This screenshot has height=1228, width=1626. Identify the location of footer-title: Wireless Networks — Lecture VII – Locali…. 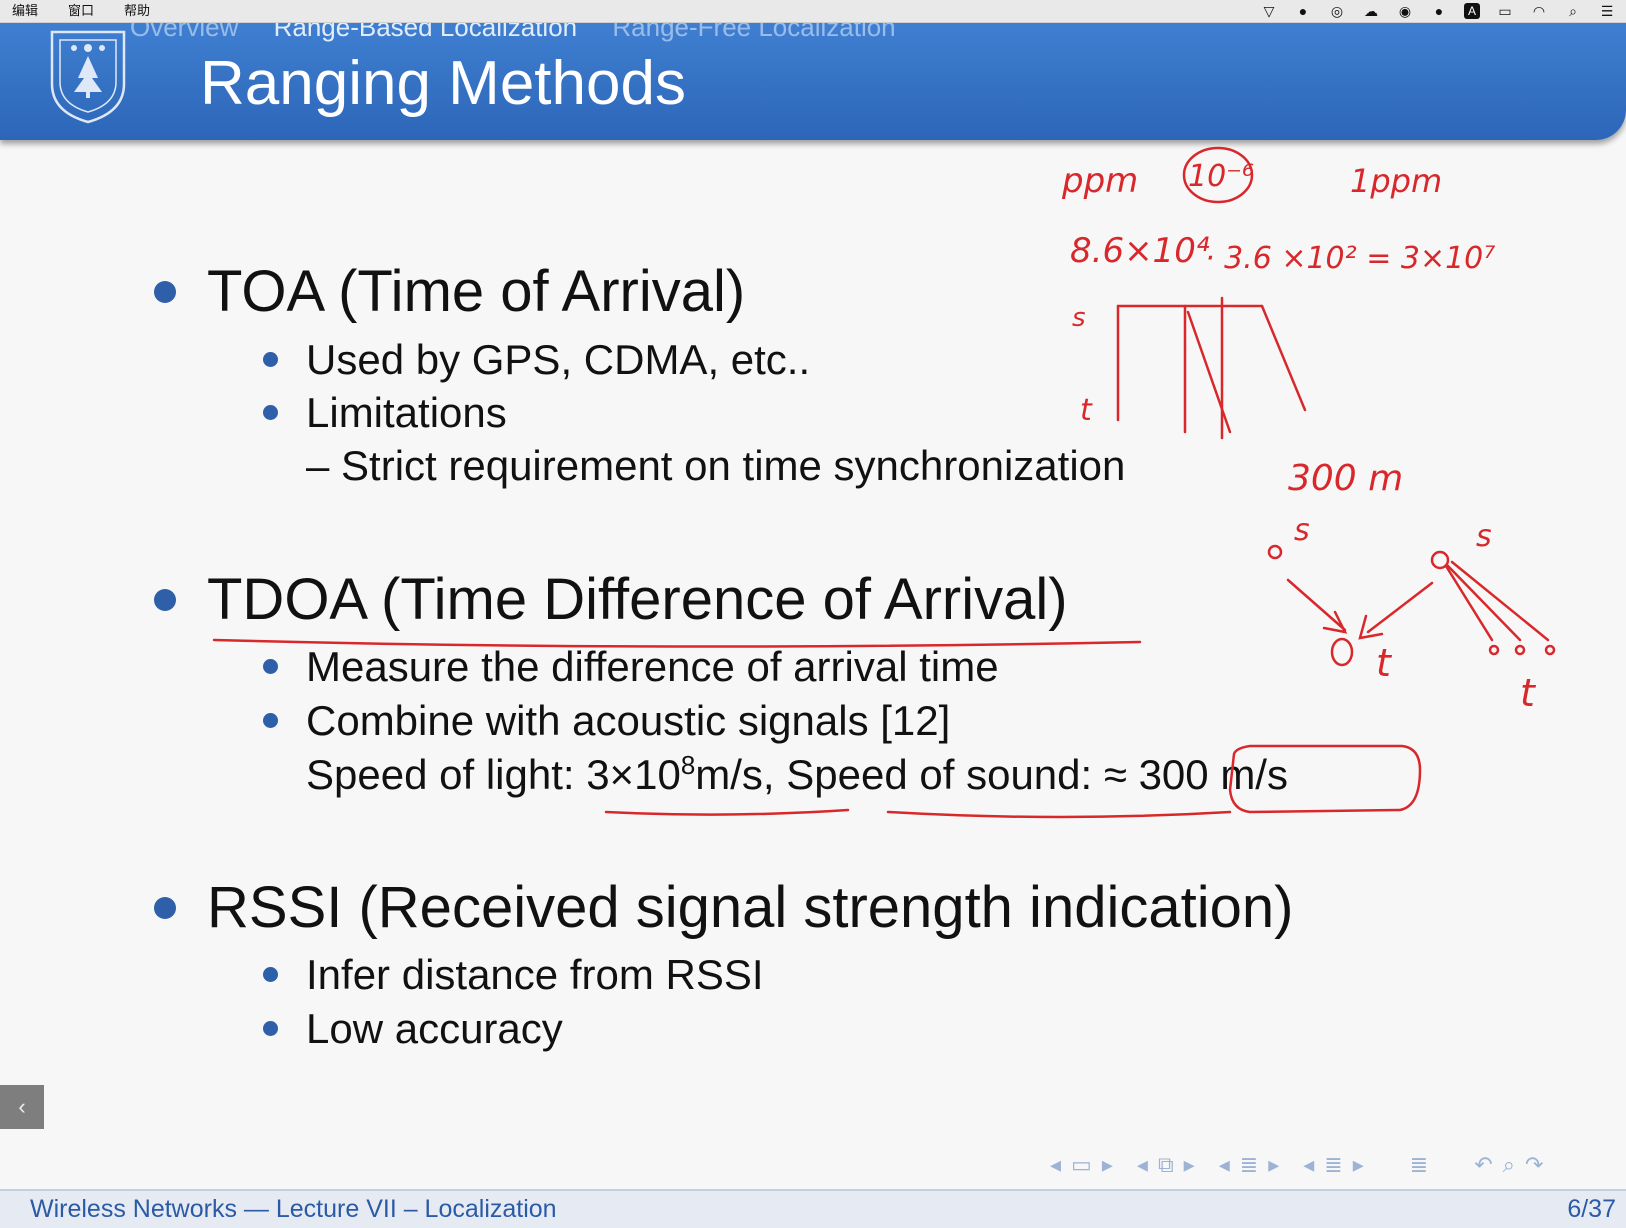
(293, 1209).